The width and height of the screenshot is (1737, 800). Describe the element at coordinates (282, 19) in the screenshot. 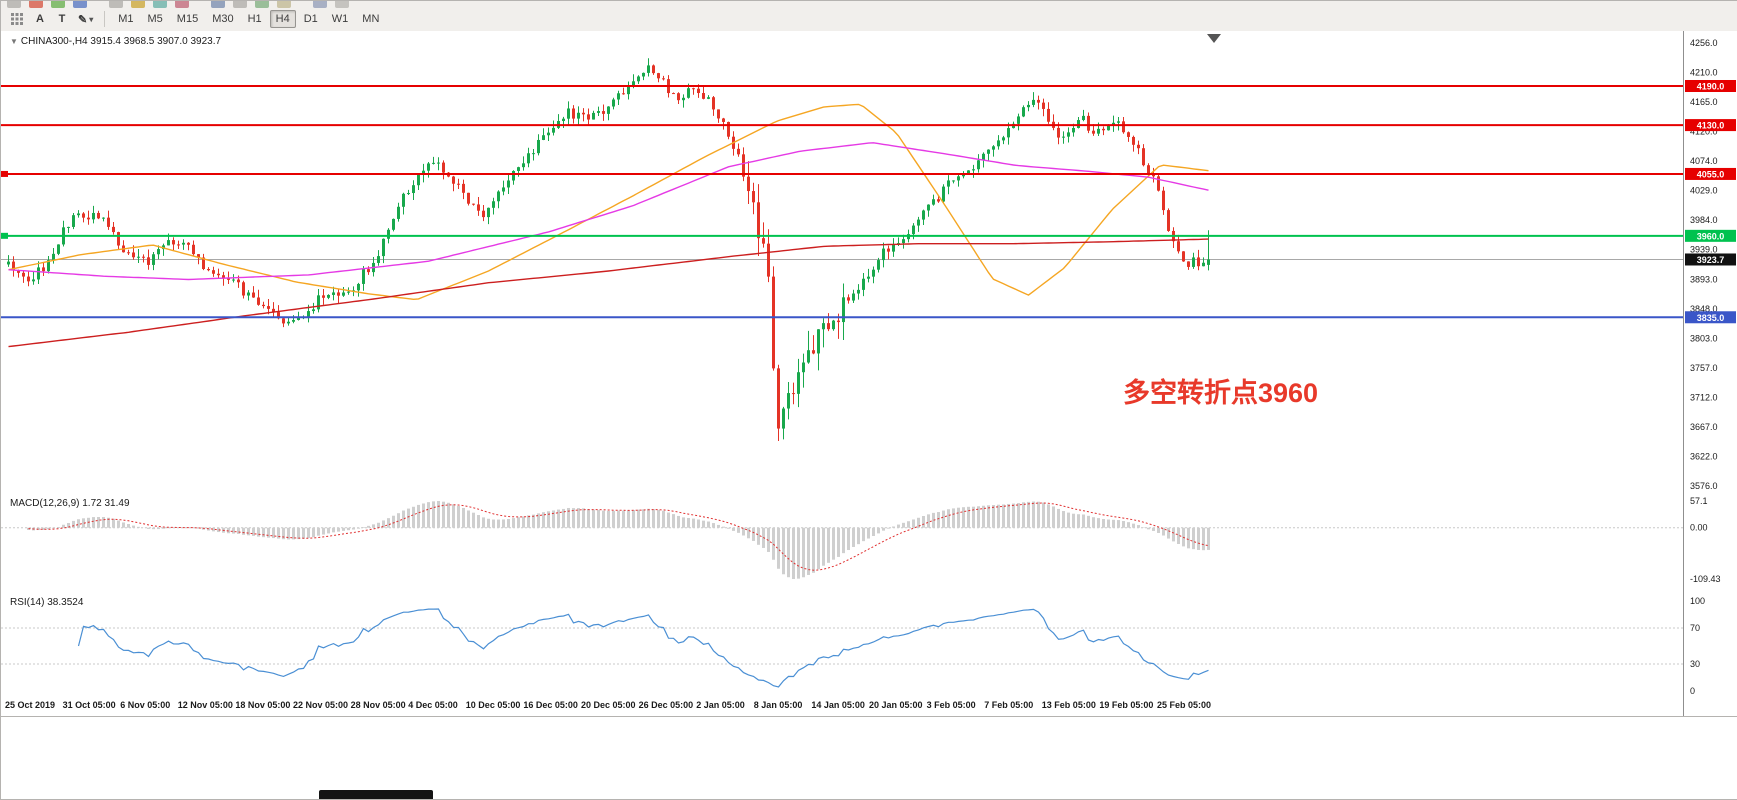

I see `timeframe-button-h4: H4` at that location.